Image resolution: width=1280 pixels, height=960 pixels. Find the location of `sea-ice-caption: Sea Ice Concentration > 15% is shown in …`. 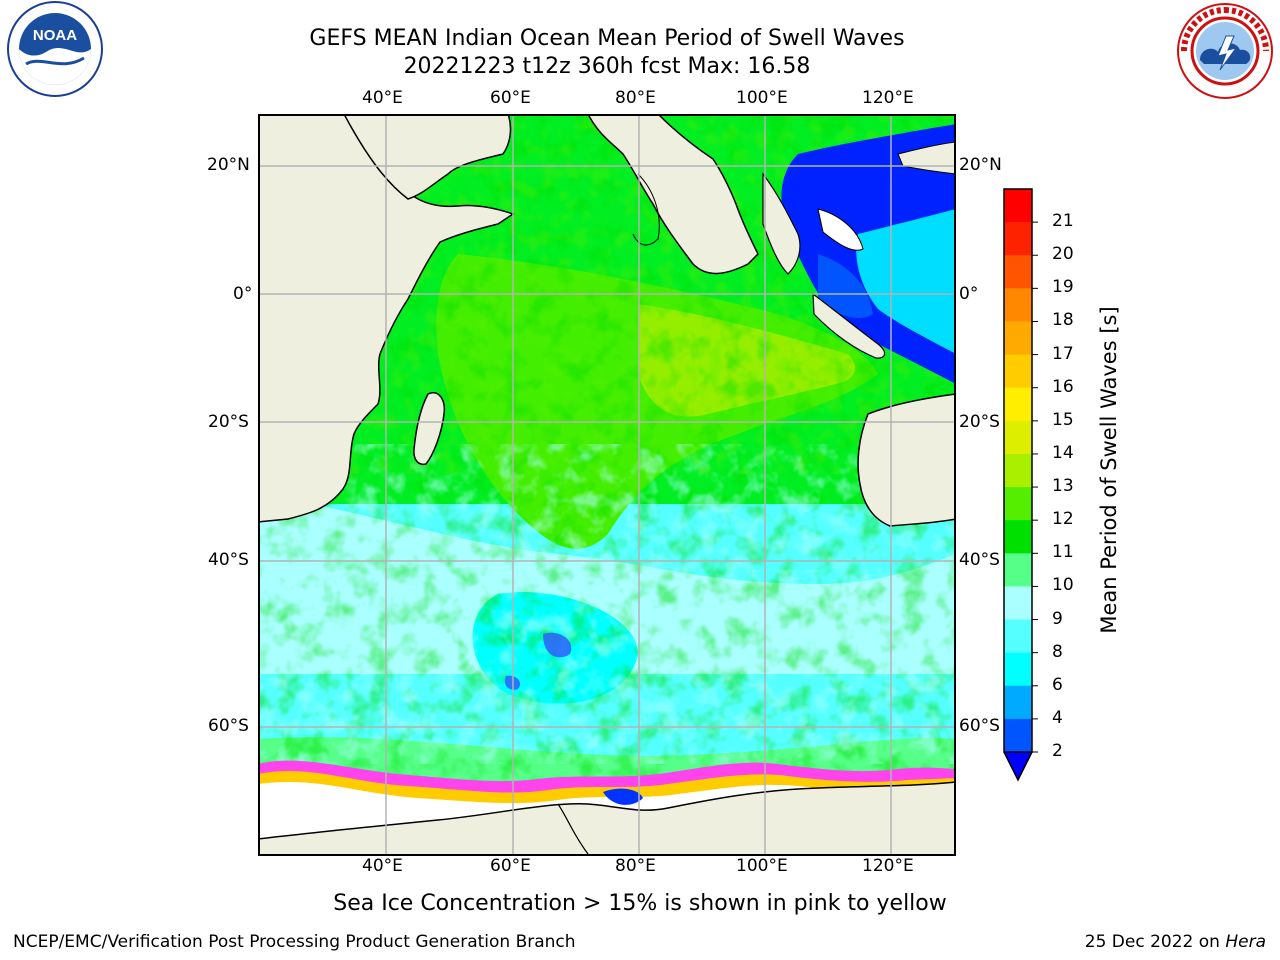

sea-ice-caption: Sea Ice Concentration > 15% is shown in … is located at coordinates (640, 903).